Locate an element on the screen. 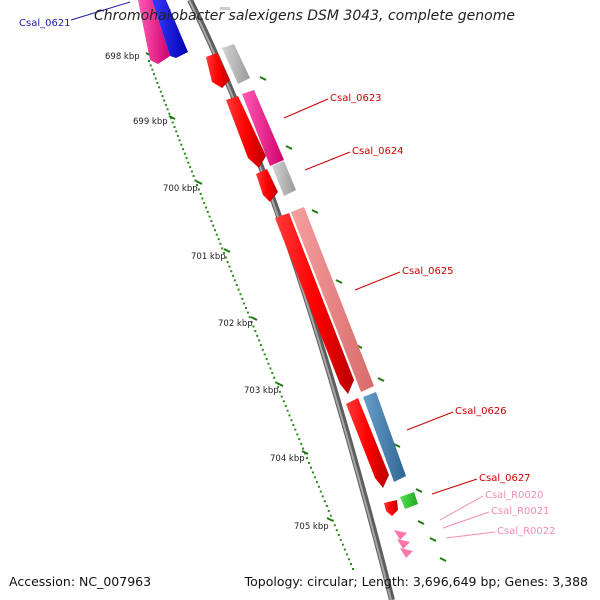 Image resolution: width=600 pixels, height=600 pixels. gene-label-csal-0621: Csal_0621 is located at coordinates (45, 23).